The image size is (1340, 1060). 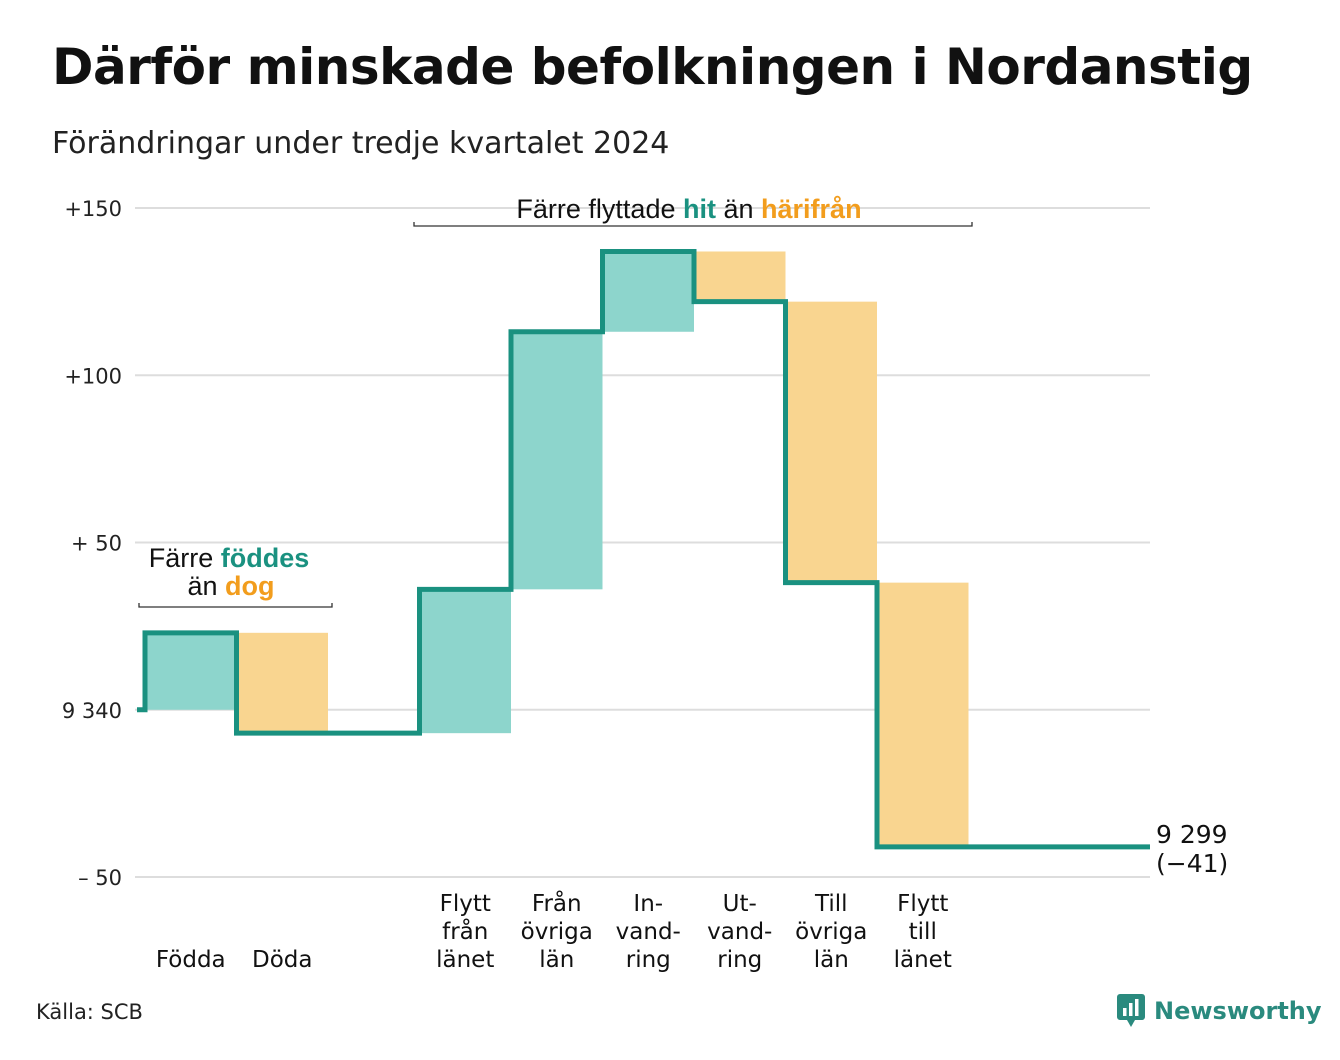 What do you see at coordinates (89, 1012) in the screenshot?
I see `source-note: Källa: SCB` at bounding box center [89, 1012].